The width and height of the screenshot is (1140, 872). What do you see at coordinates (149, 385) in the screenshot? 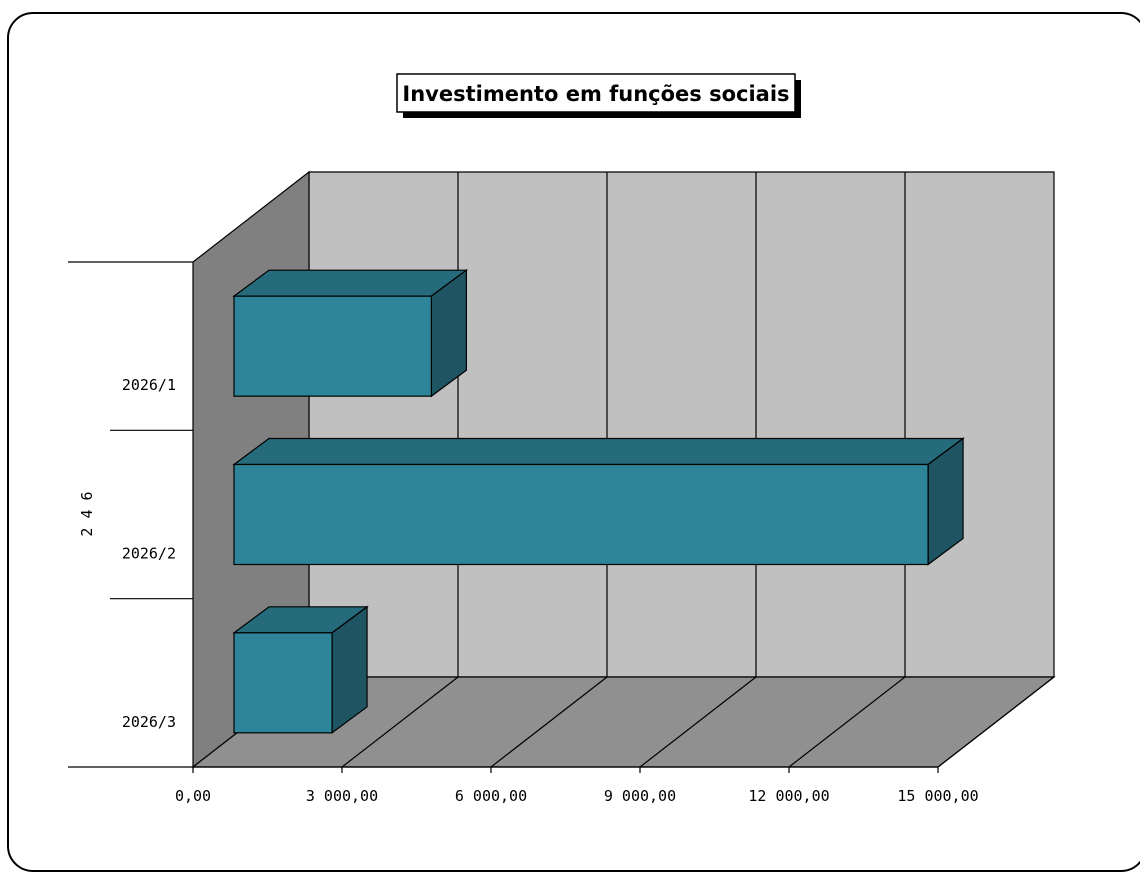
I see `category-label: 2026/1` at bounding box center [149, 385].